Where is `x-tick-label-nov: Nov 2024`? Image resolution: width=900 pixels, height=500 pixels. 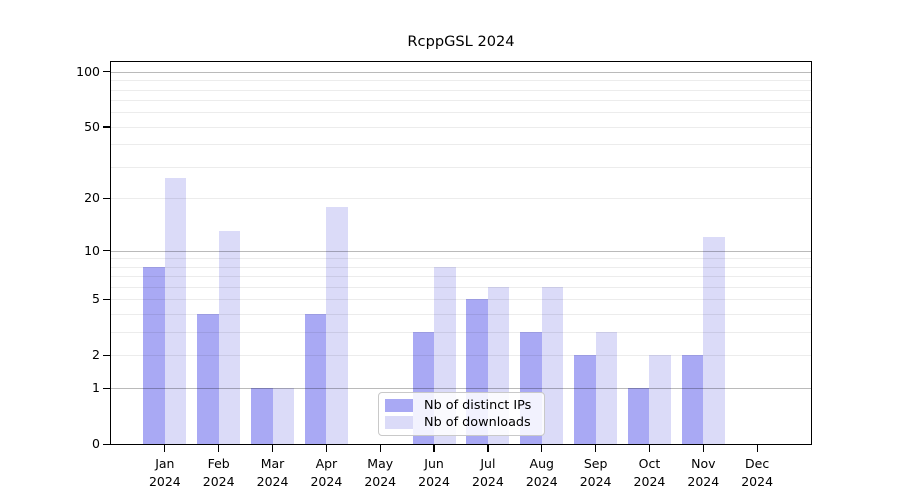
x-tick-label-nov: Nov 2024 is located at coordinates (703, 472).